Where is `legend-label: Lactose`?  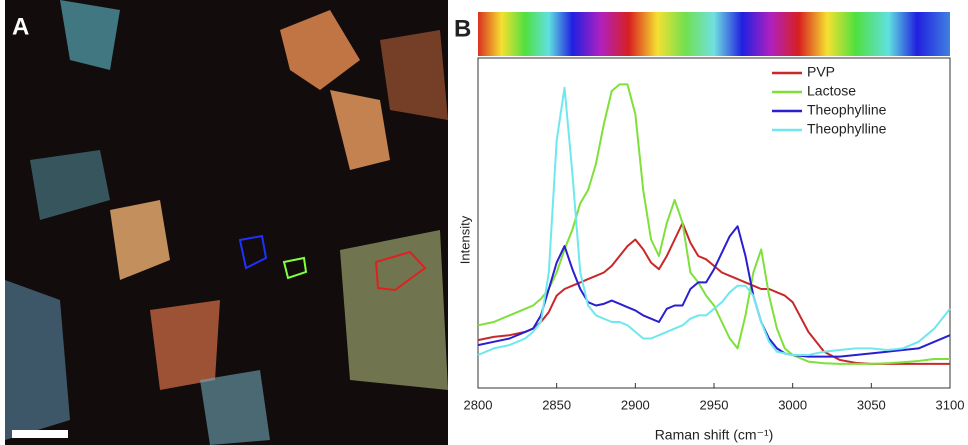
legend-label: Lactose is located at coordinates (831, 91).